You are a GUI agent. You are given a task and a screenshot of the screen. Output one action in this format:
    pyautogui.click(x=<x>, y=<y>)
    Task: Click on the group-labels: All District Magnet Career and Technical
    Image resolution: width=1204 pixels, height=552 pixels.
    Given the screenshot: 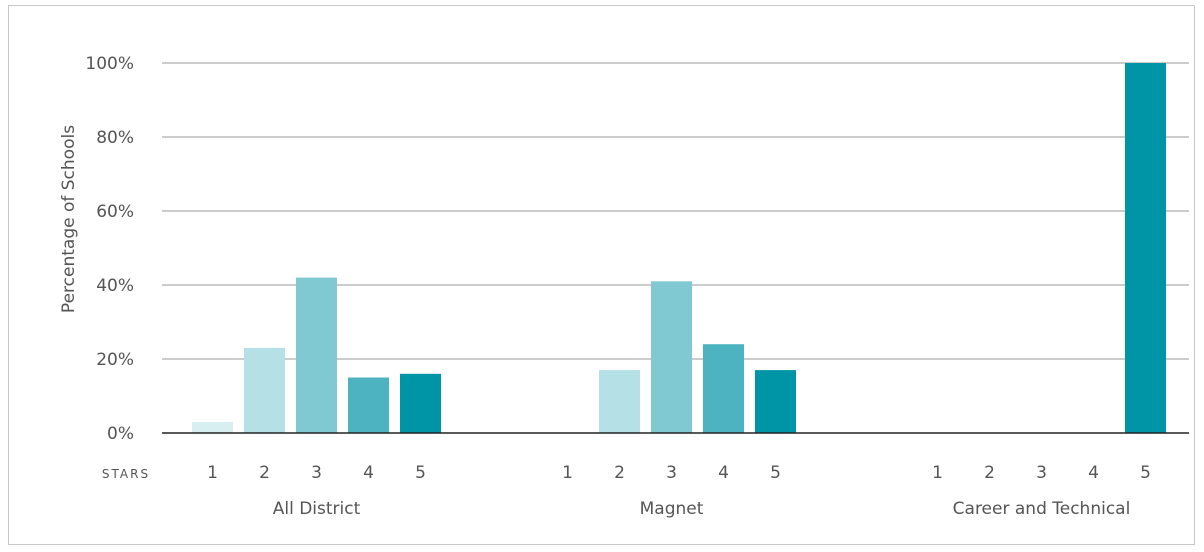 What is the action you would take?
    pyautogui.click(x=702, y=509)
    